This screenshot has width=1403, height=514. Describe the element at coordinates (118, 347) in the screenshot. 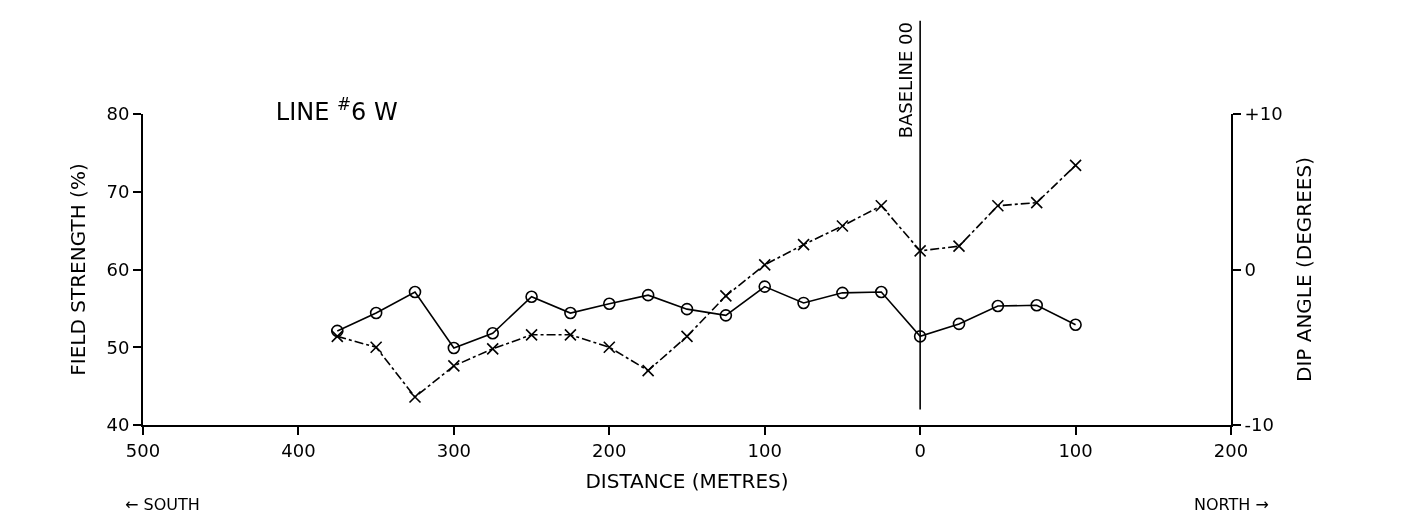

I see `y-tick-label: 50` at that location.